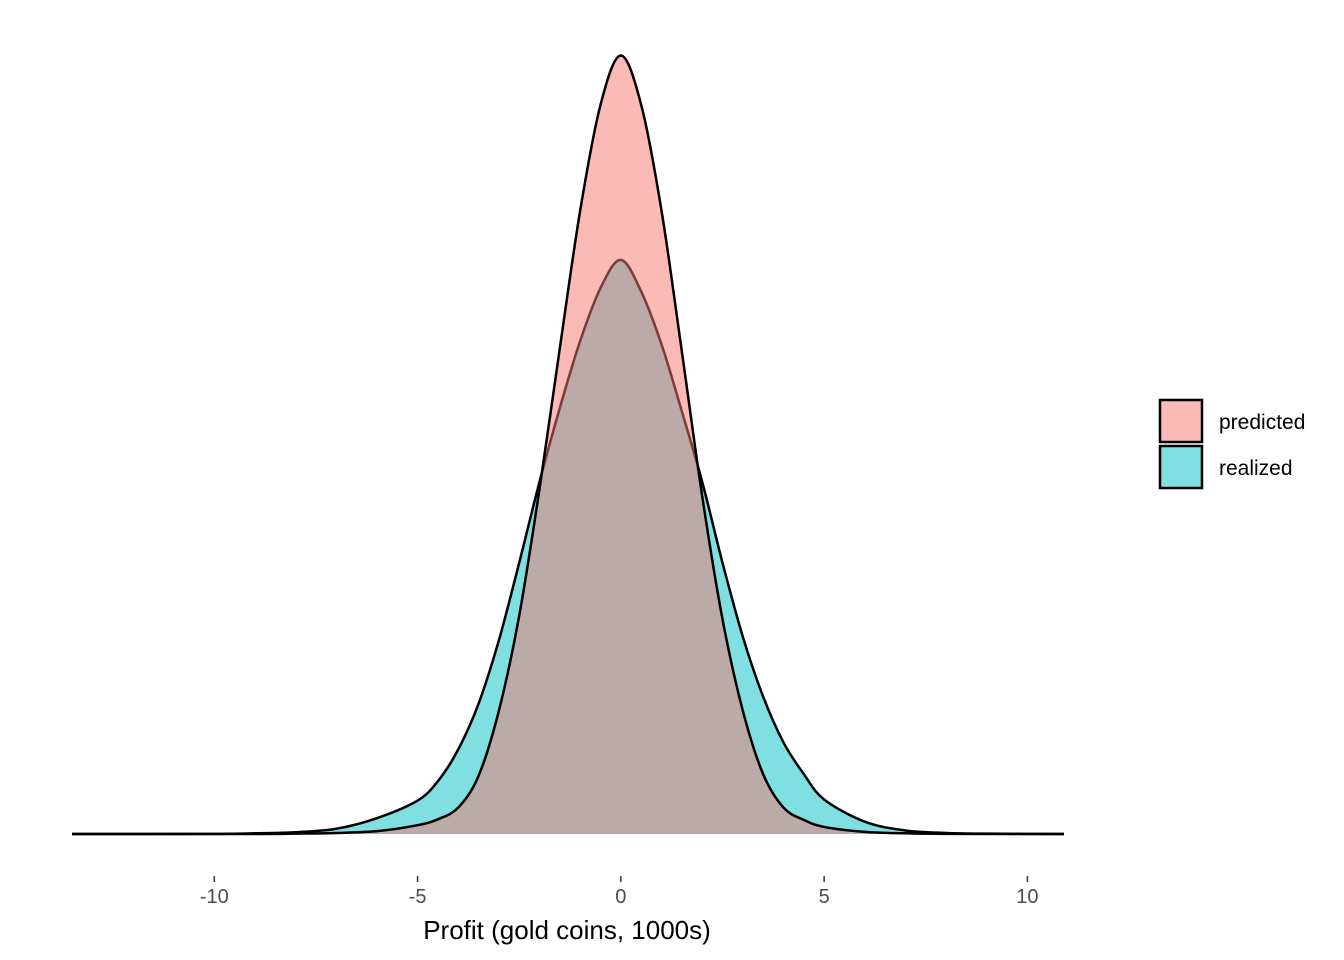  I want to click on legend-label-predicted: predicted, so click(1262, 422).